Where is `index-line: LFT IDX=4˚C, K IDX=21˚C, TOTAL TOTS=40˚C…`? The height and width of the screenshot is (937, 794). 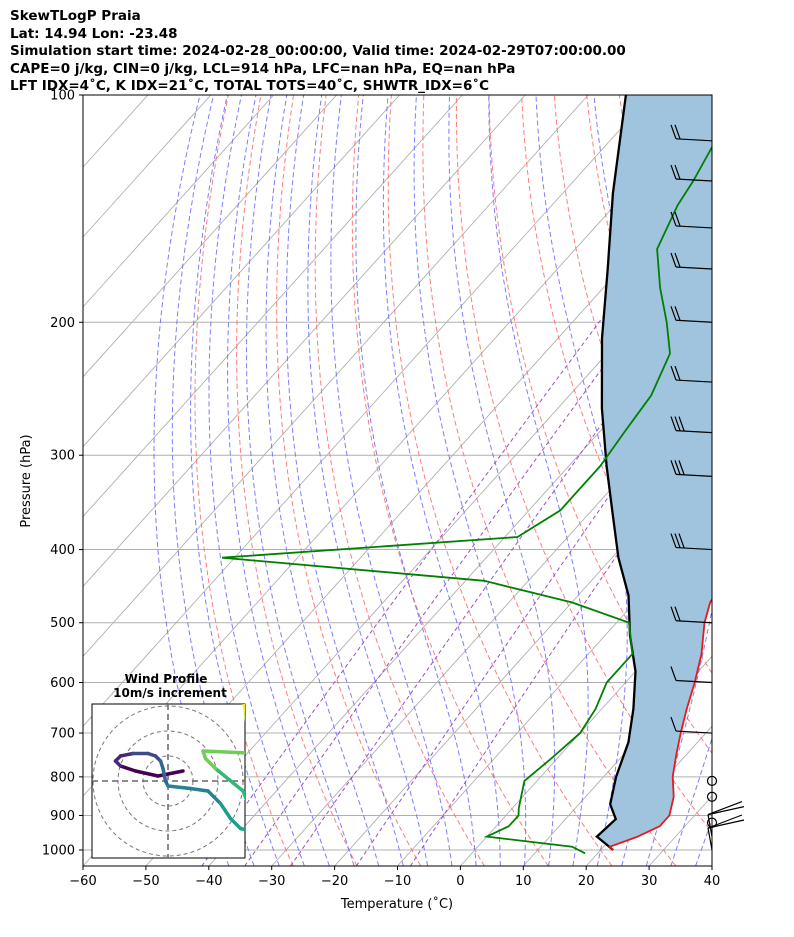
index-line: LFT IDX=4˚C, K IDX=21˚C, TOTAL TOTS=40˚C… is located at coordinates (250, 86).